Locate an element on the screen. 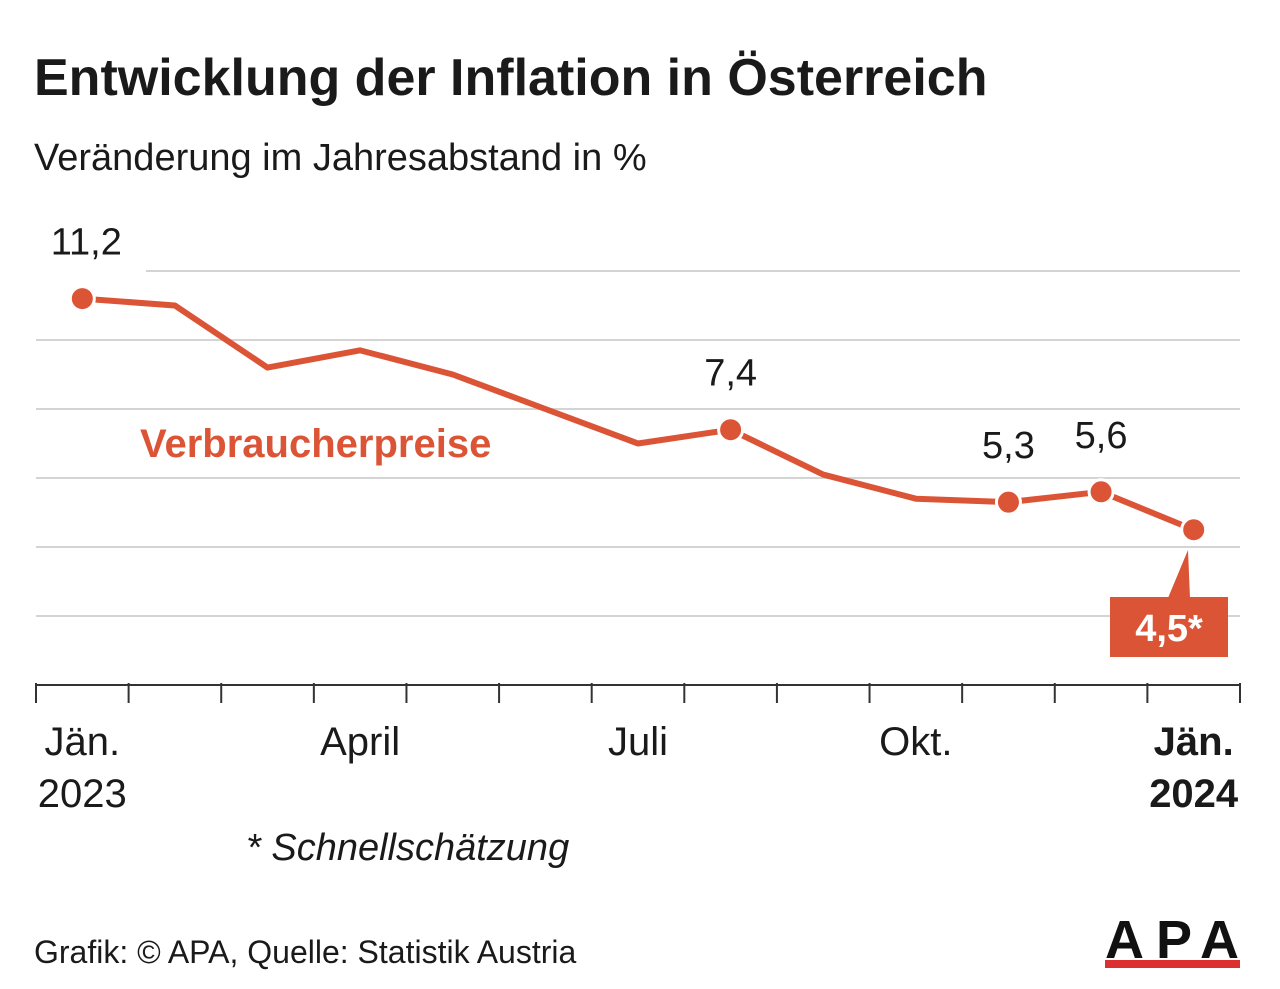 The image size is (1280, 989). callout-box is located at coordinates (1169, 603).